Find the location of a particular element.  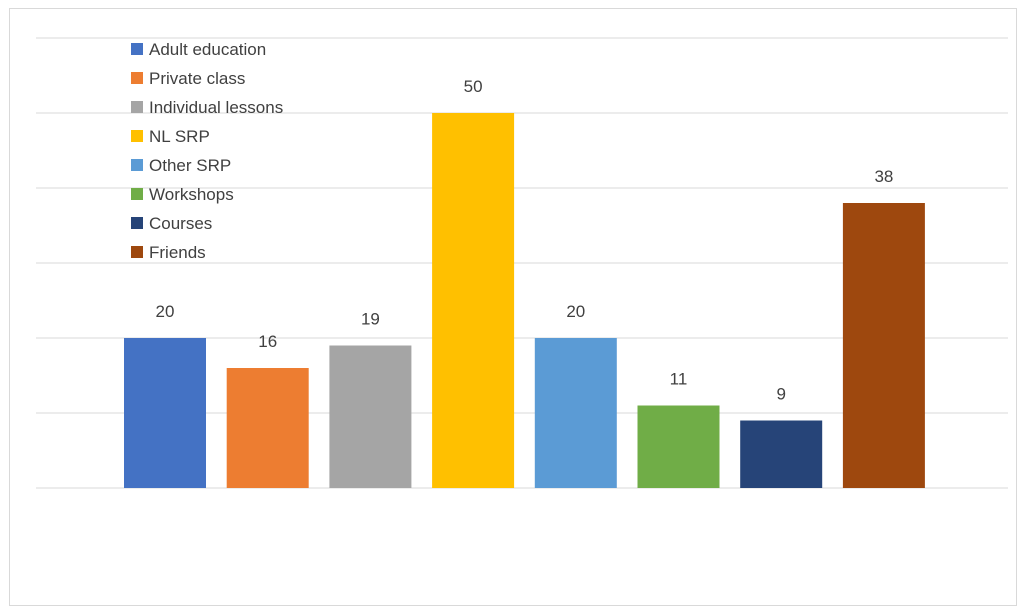

bar-private-class is located at coordinates (267, 428).